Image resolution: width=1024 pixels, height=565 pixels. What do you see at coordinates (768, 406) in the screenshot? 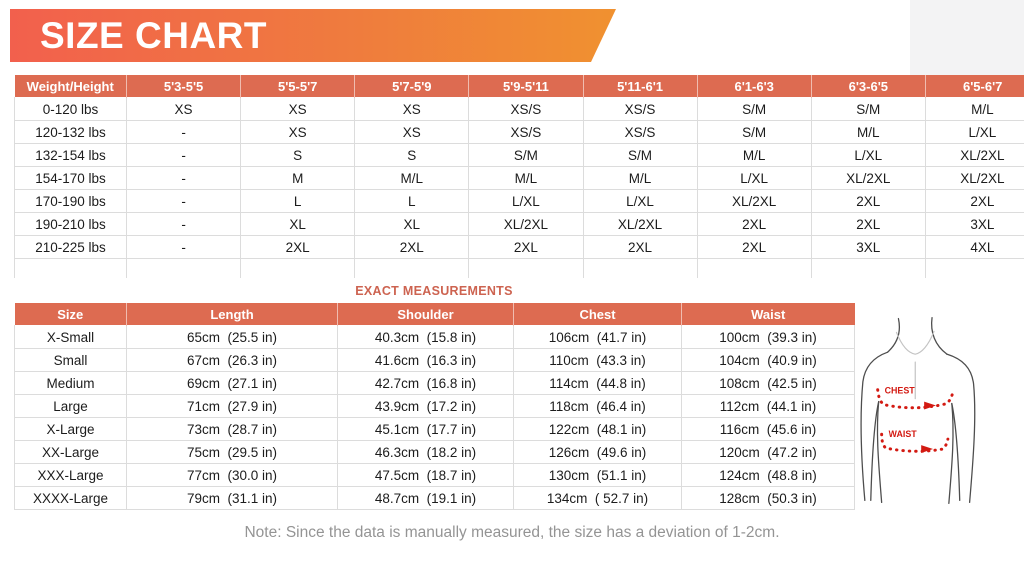
I see `measurement-value-cell: 112cm (44.1 in)` at bounding box center [768, 406].